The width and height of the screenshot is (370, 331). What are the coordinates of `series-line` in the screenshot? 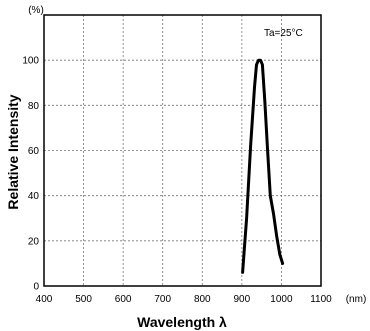 It's located at (263, 166).